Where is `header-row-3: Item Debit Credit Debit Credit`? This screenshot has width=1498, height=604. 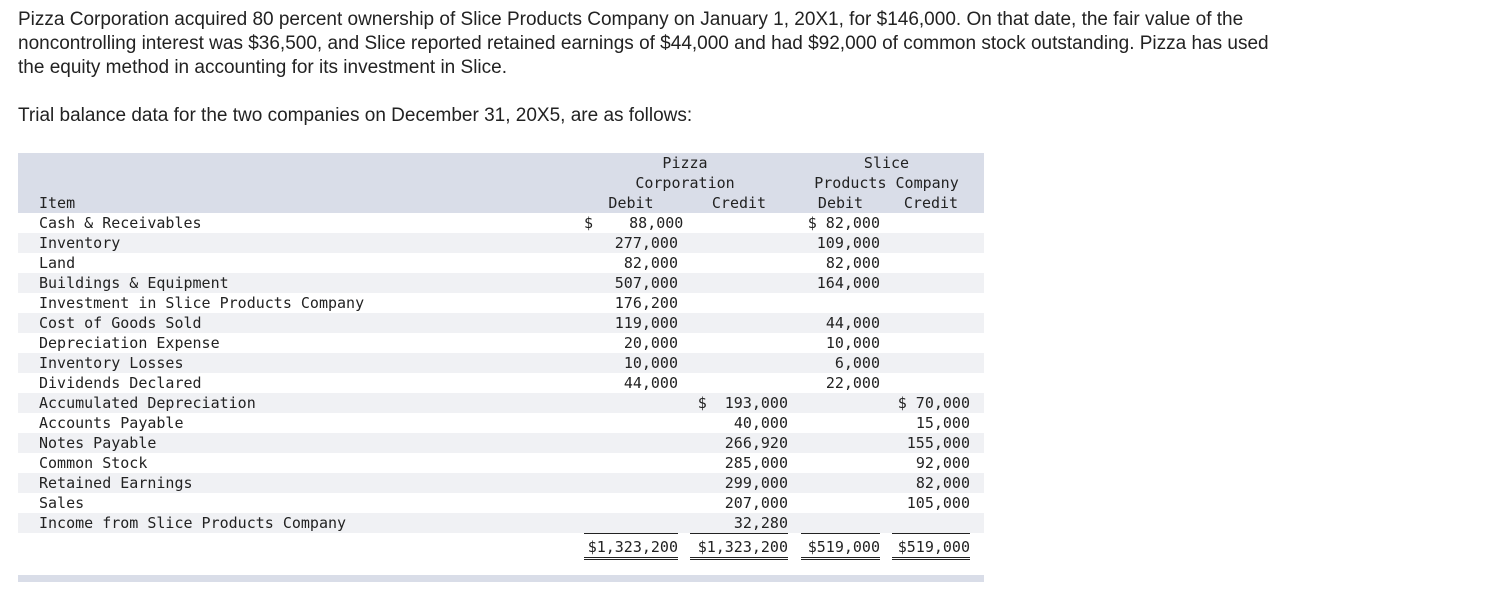
header-row-3: Item Debit Credit Debit Credit is located at coordinates (501, 203).